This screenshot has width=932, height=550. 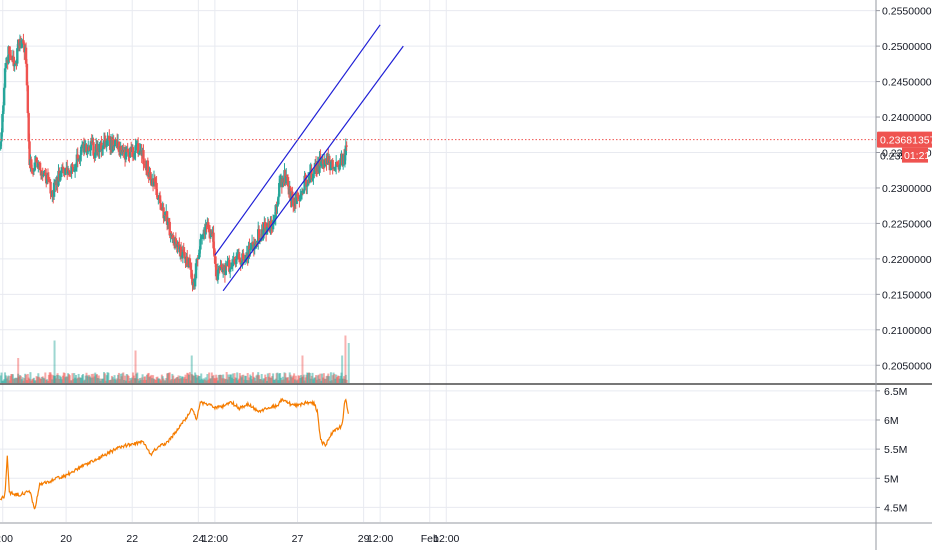 I want to click on time-tick-label: 2:00, so click(x=6, y=539).